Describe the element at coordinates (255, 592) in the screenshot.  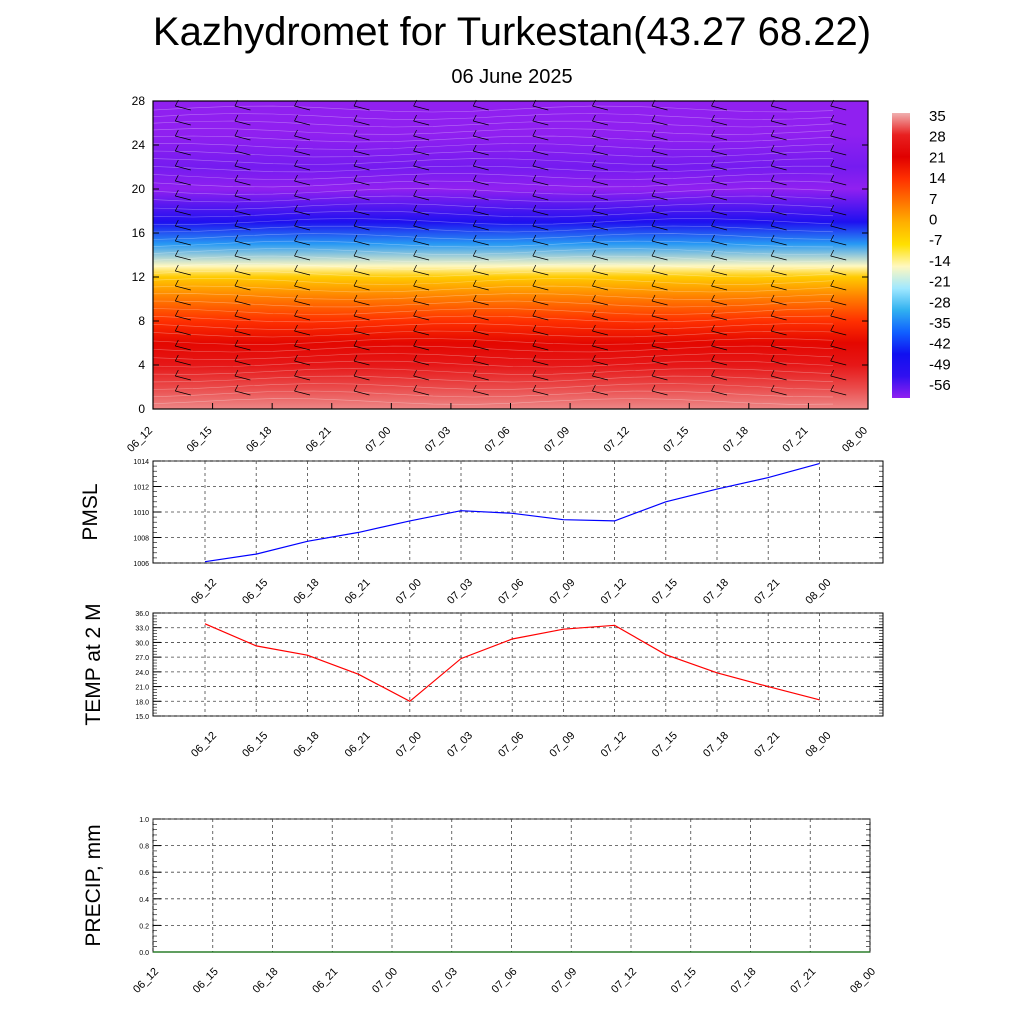
I see `x-tick-label: 06_15` at that location.